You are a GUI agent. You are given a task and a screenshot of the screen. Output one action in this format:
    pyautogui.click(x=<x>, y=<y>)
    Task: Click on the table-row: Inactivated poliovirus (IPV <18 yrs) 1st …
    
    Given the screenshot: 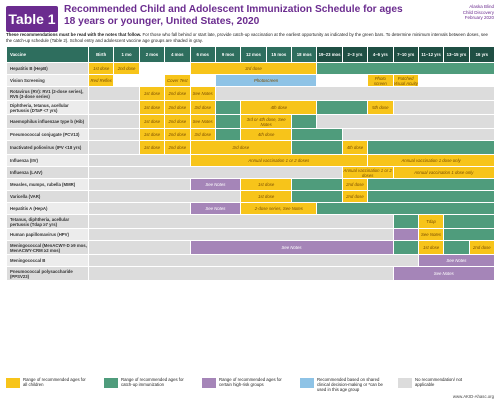 What is the action you would take?
    pyautogui.click(x=250, y=147)
    